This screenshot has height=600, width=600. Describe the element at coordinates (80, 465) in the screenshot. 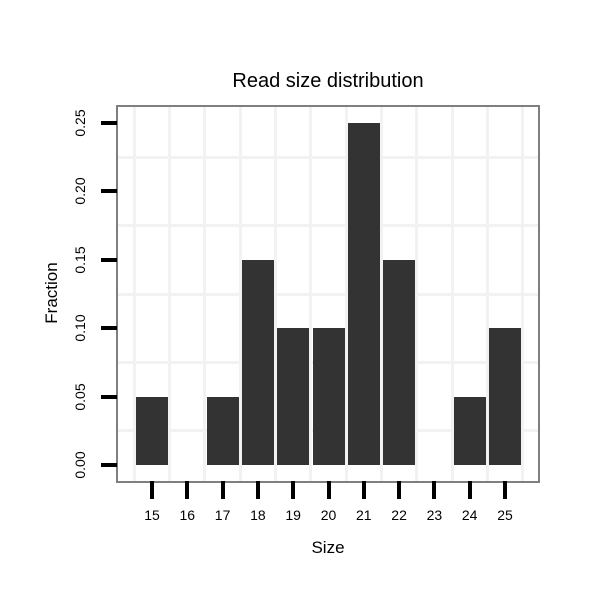

I see `y-tick-label: 0.00` at that location.